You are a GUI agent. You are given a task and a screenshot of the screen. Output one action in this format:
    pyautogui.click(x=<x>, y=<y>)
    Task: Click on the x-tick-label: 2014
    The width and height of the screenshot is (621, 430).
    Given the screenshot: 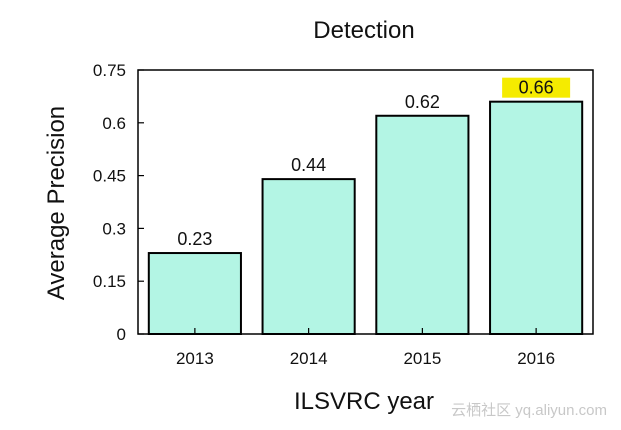 What is the action you would take?
    pyautogui.click(x=309, y=358)
    